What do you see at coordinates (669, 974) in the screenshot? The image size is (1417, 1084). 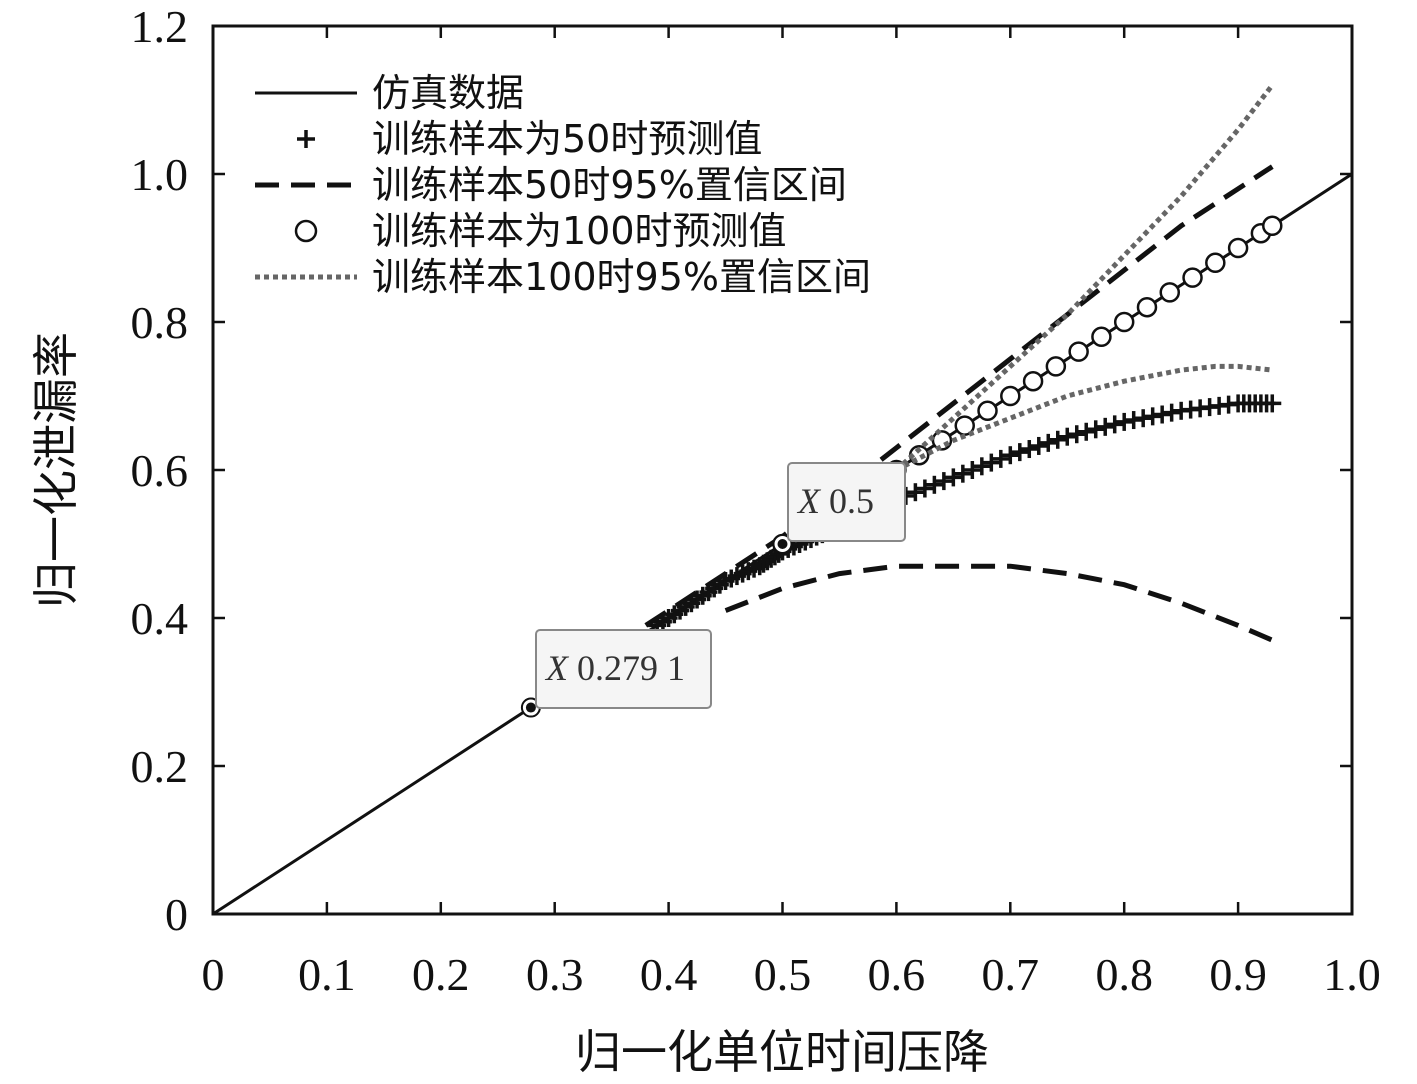 I see `x-tick-label: 0.4` at bounding box center [669, 974].